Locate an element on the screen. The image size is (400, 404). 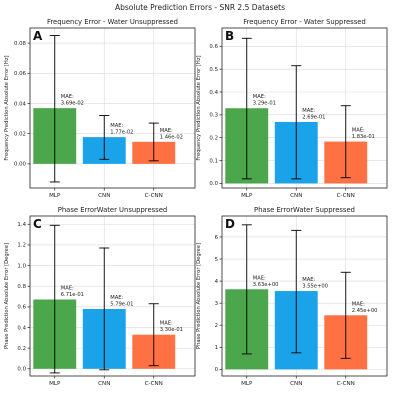
panel-letter: C is located at coordinates (37, 224).